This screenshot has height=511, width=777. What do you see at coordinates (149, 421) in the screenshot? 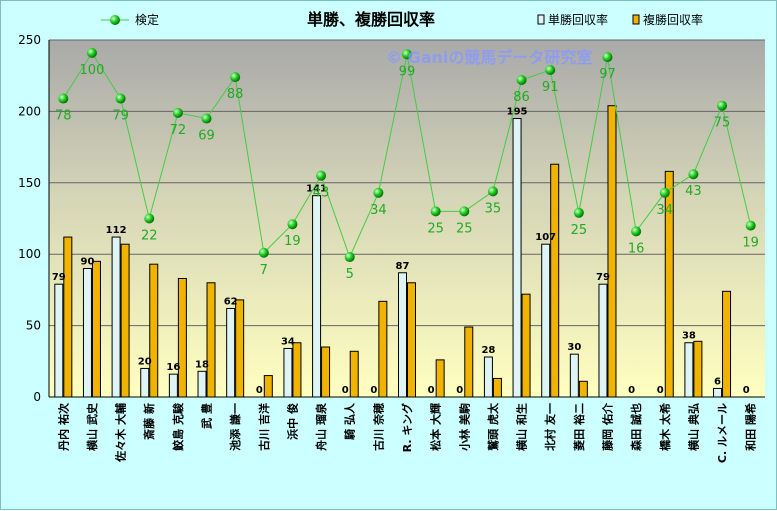
I see `category-label: 斎藤 新` at bounding box center [149, 421].